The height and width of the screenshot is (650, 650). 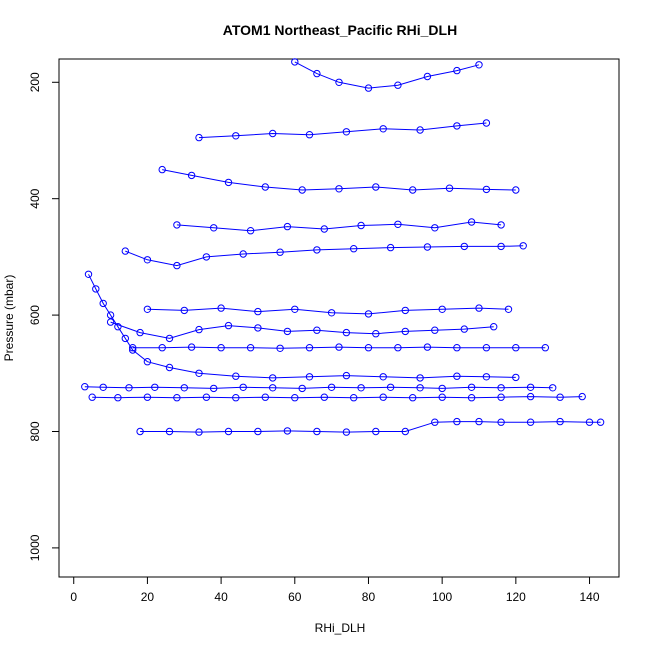 I want to click on x-tick-label: 20, so click(x=148, y=597).